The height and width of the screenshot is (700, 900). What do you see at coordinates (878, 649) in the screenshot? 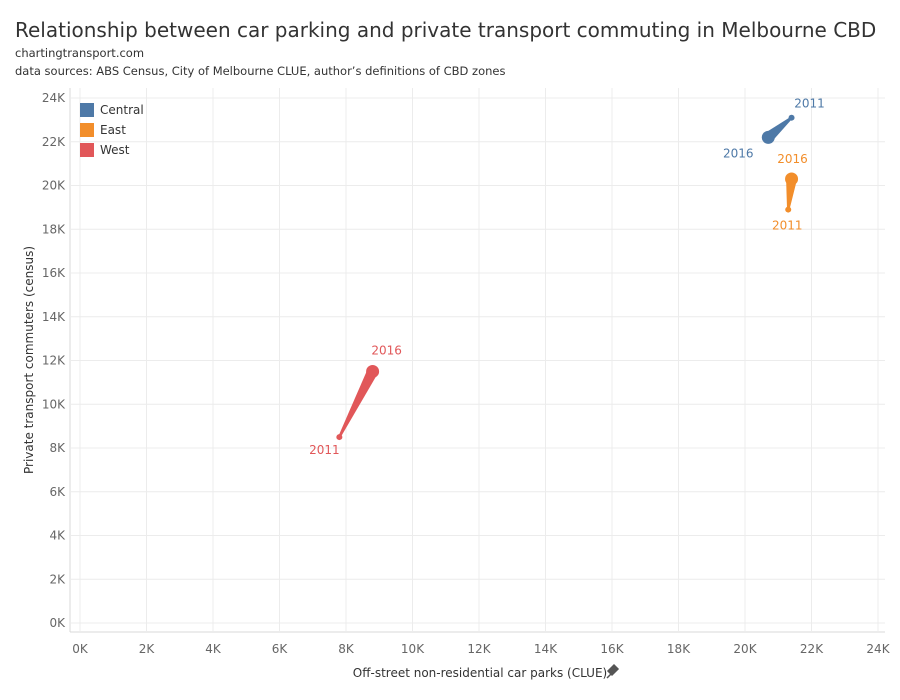
I see `x-tick-label: 24K` at bounding box center [878, 649].